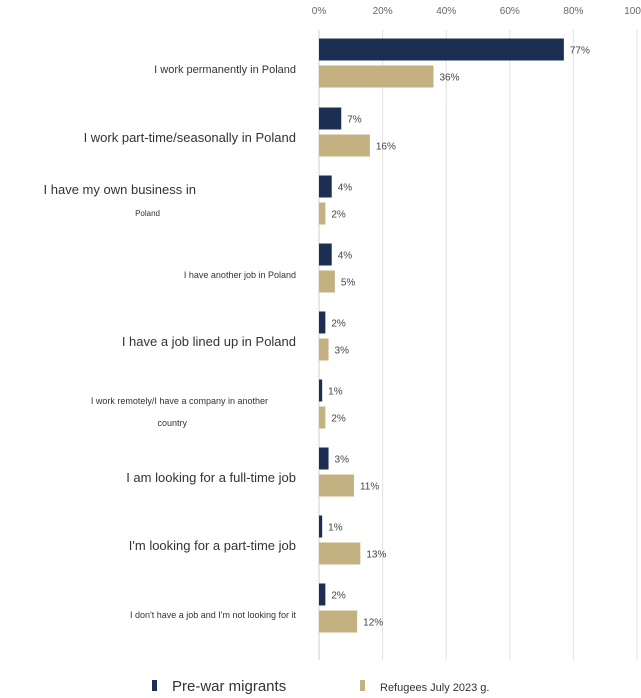 This screenshot has width=641, height=698. I want to click on x-tick-label: 0%, so click(319, 11).